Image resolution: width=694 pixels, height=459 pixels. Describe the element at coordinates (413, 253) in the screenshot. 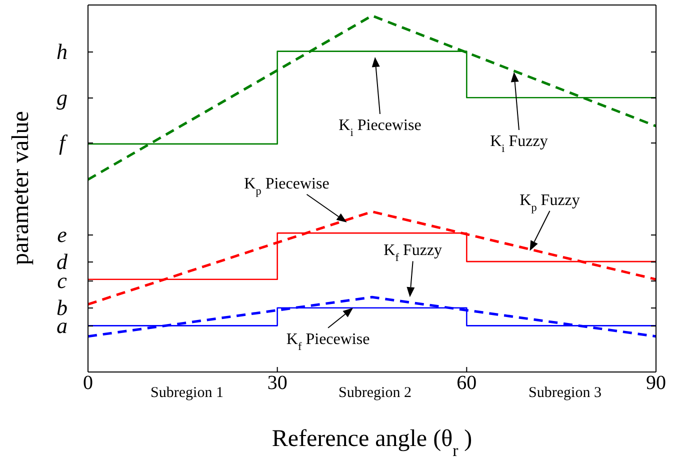

I see `annotation: K$_{f}$ Fuzzy` at that location.